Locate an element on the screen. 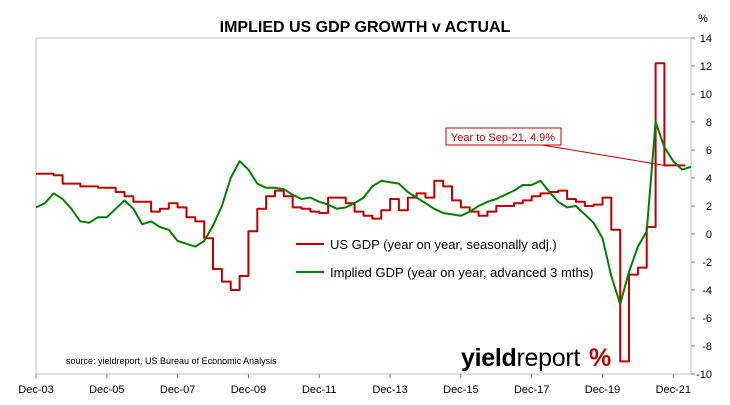  logo-text-bold: yield is located at coordinates (488, 358).